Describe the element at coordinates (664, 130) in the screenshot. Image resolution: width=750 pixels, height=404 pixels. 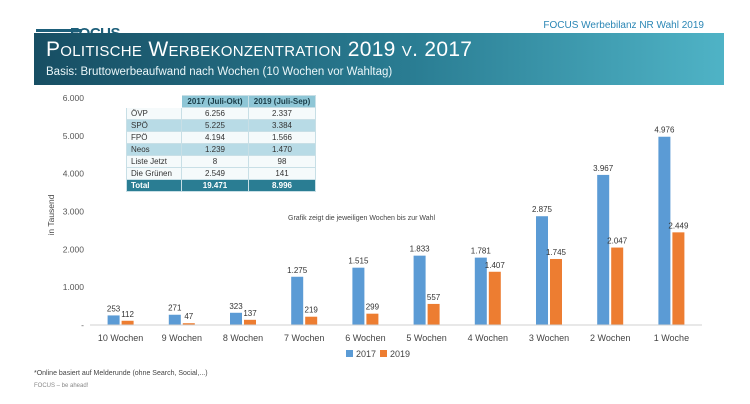
I see `data-label-2017: 4.976` at that location.